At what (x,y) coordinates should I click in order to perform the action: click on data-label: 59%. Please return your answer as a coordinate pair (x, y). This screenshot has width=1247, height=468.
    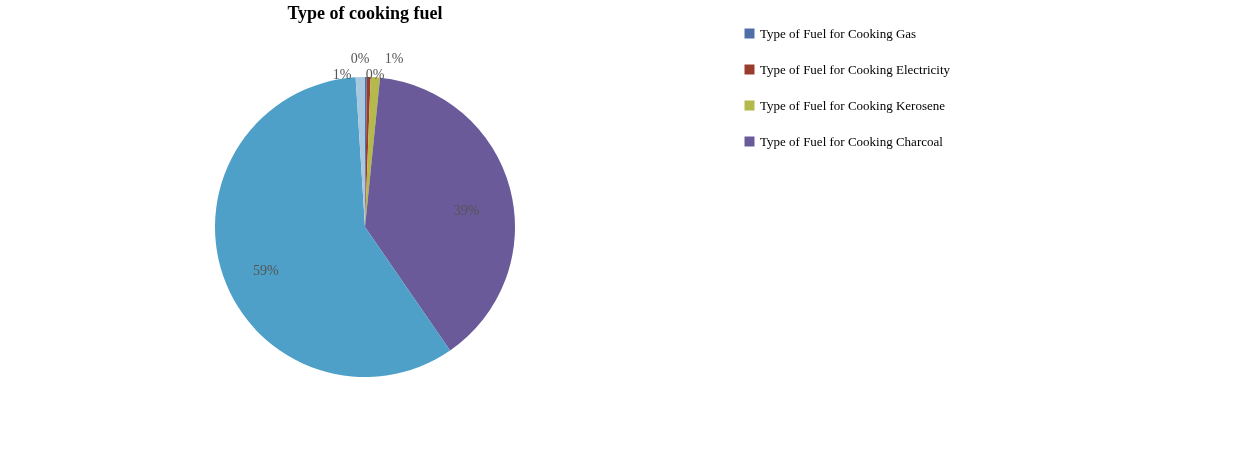
    Looking at the image, I should click on (265, 271).